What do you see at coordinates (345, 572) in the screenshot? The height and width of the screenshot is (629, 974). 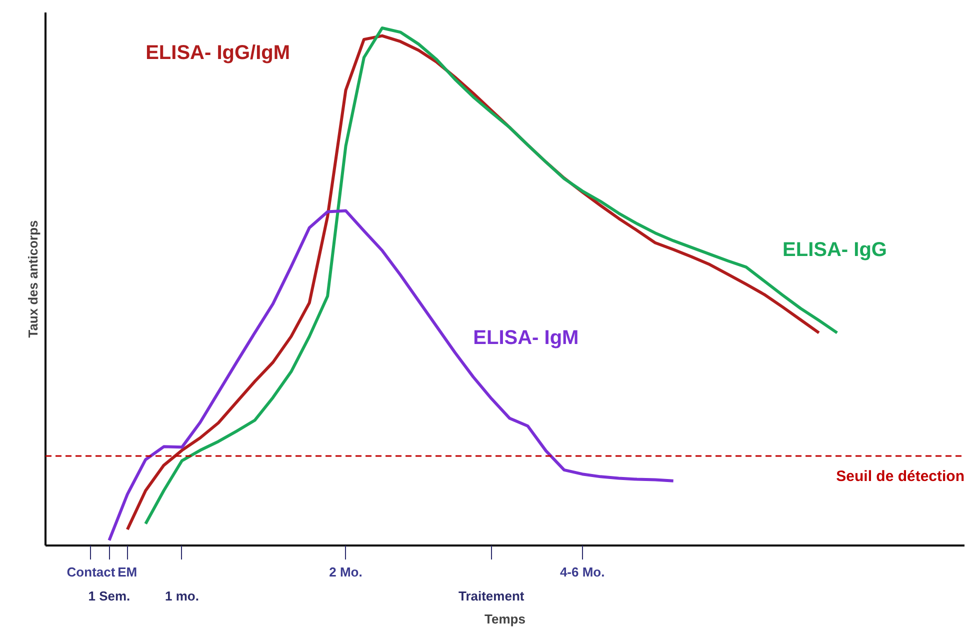 I see `x-tick-label: 2 Mo.` at bounding box center [345, 572].